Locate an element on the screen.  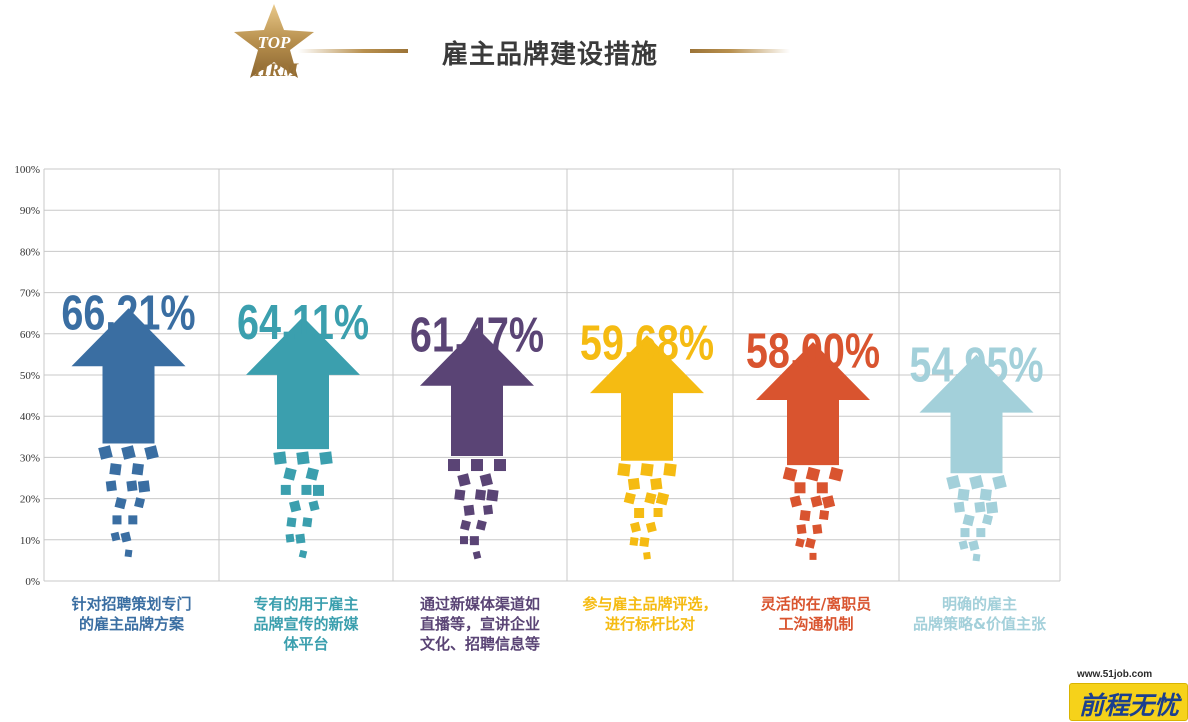
page-title: 雇主品牌建设措施 is located at coordinates (549, 55).